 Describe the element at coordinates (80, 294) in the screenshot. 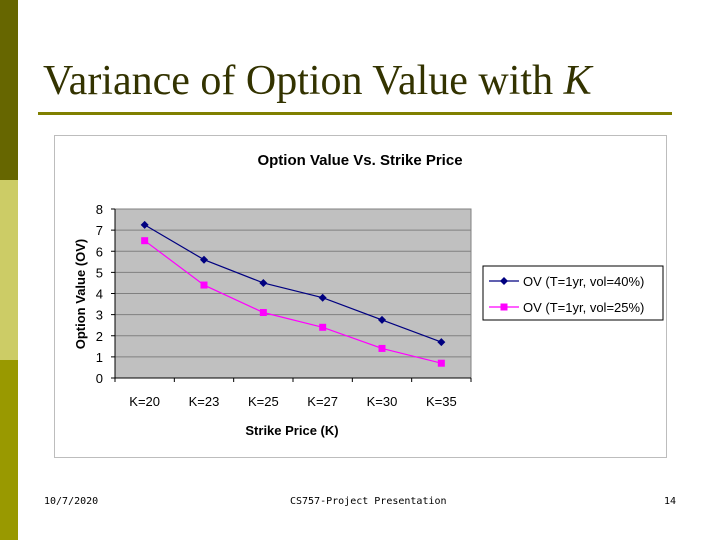

I see `y-axis-label: Option Value (OV)` at that location.